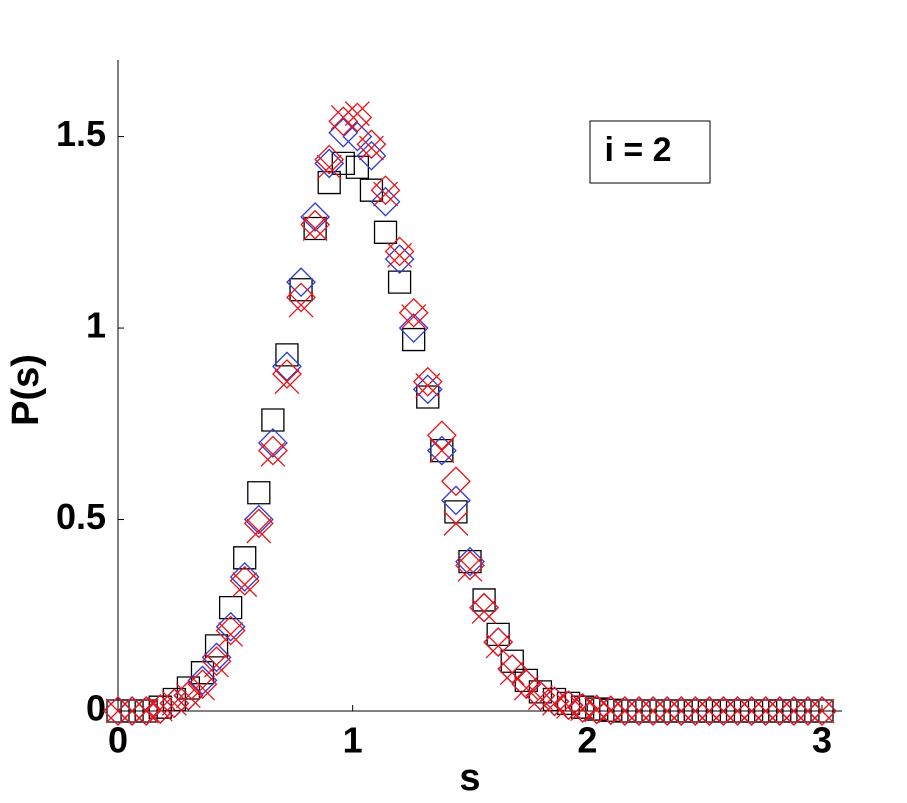 The image size is (907, 803). Describe the element at coordinates (637, 150) in the screenshot. I see `annotation: i = 2` at that location.